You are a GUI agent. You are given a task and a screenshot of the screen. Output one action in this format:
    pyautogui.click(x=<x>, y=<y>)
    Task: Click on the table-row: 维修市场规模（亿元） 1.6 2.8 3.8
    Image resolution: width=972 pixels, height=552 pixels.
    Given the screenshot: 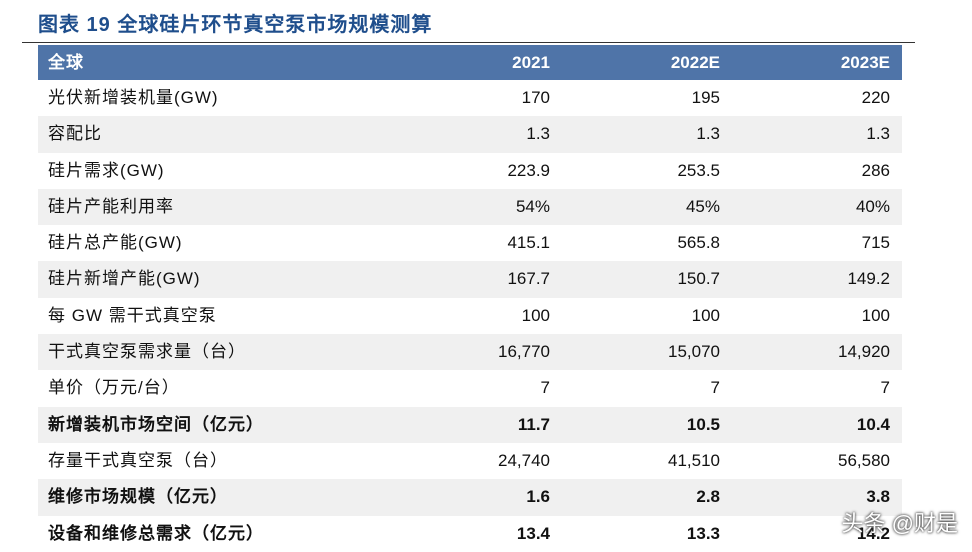 What is the action you would take?
    pyautogui.click(x=470, y=497)
    